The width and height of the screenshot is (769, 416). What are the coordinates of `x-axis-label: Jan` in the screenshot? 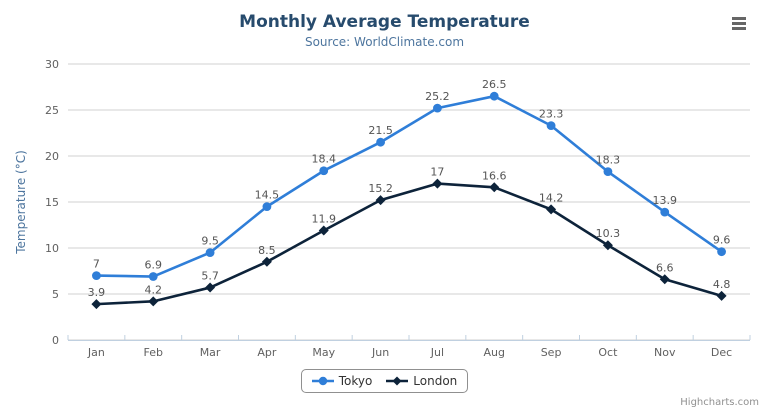 It's located at (96, 352).